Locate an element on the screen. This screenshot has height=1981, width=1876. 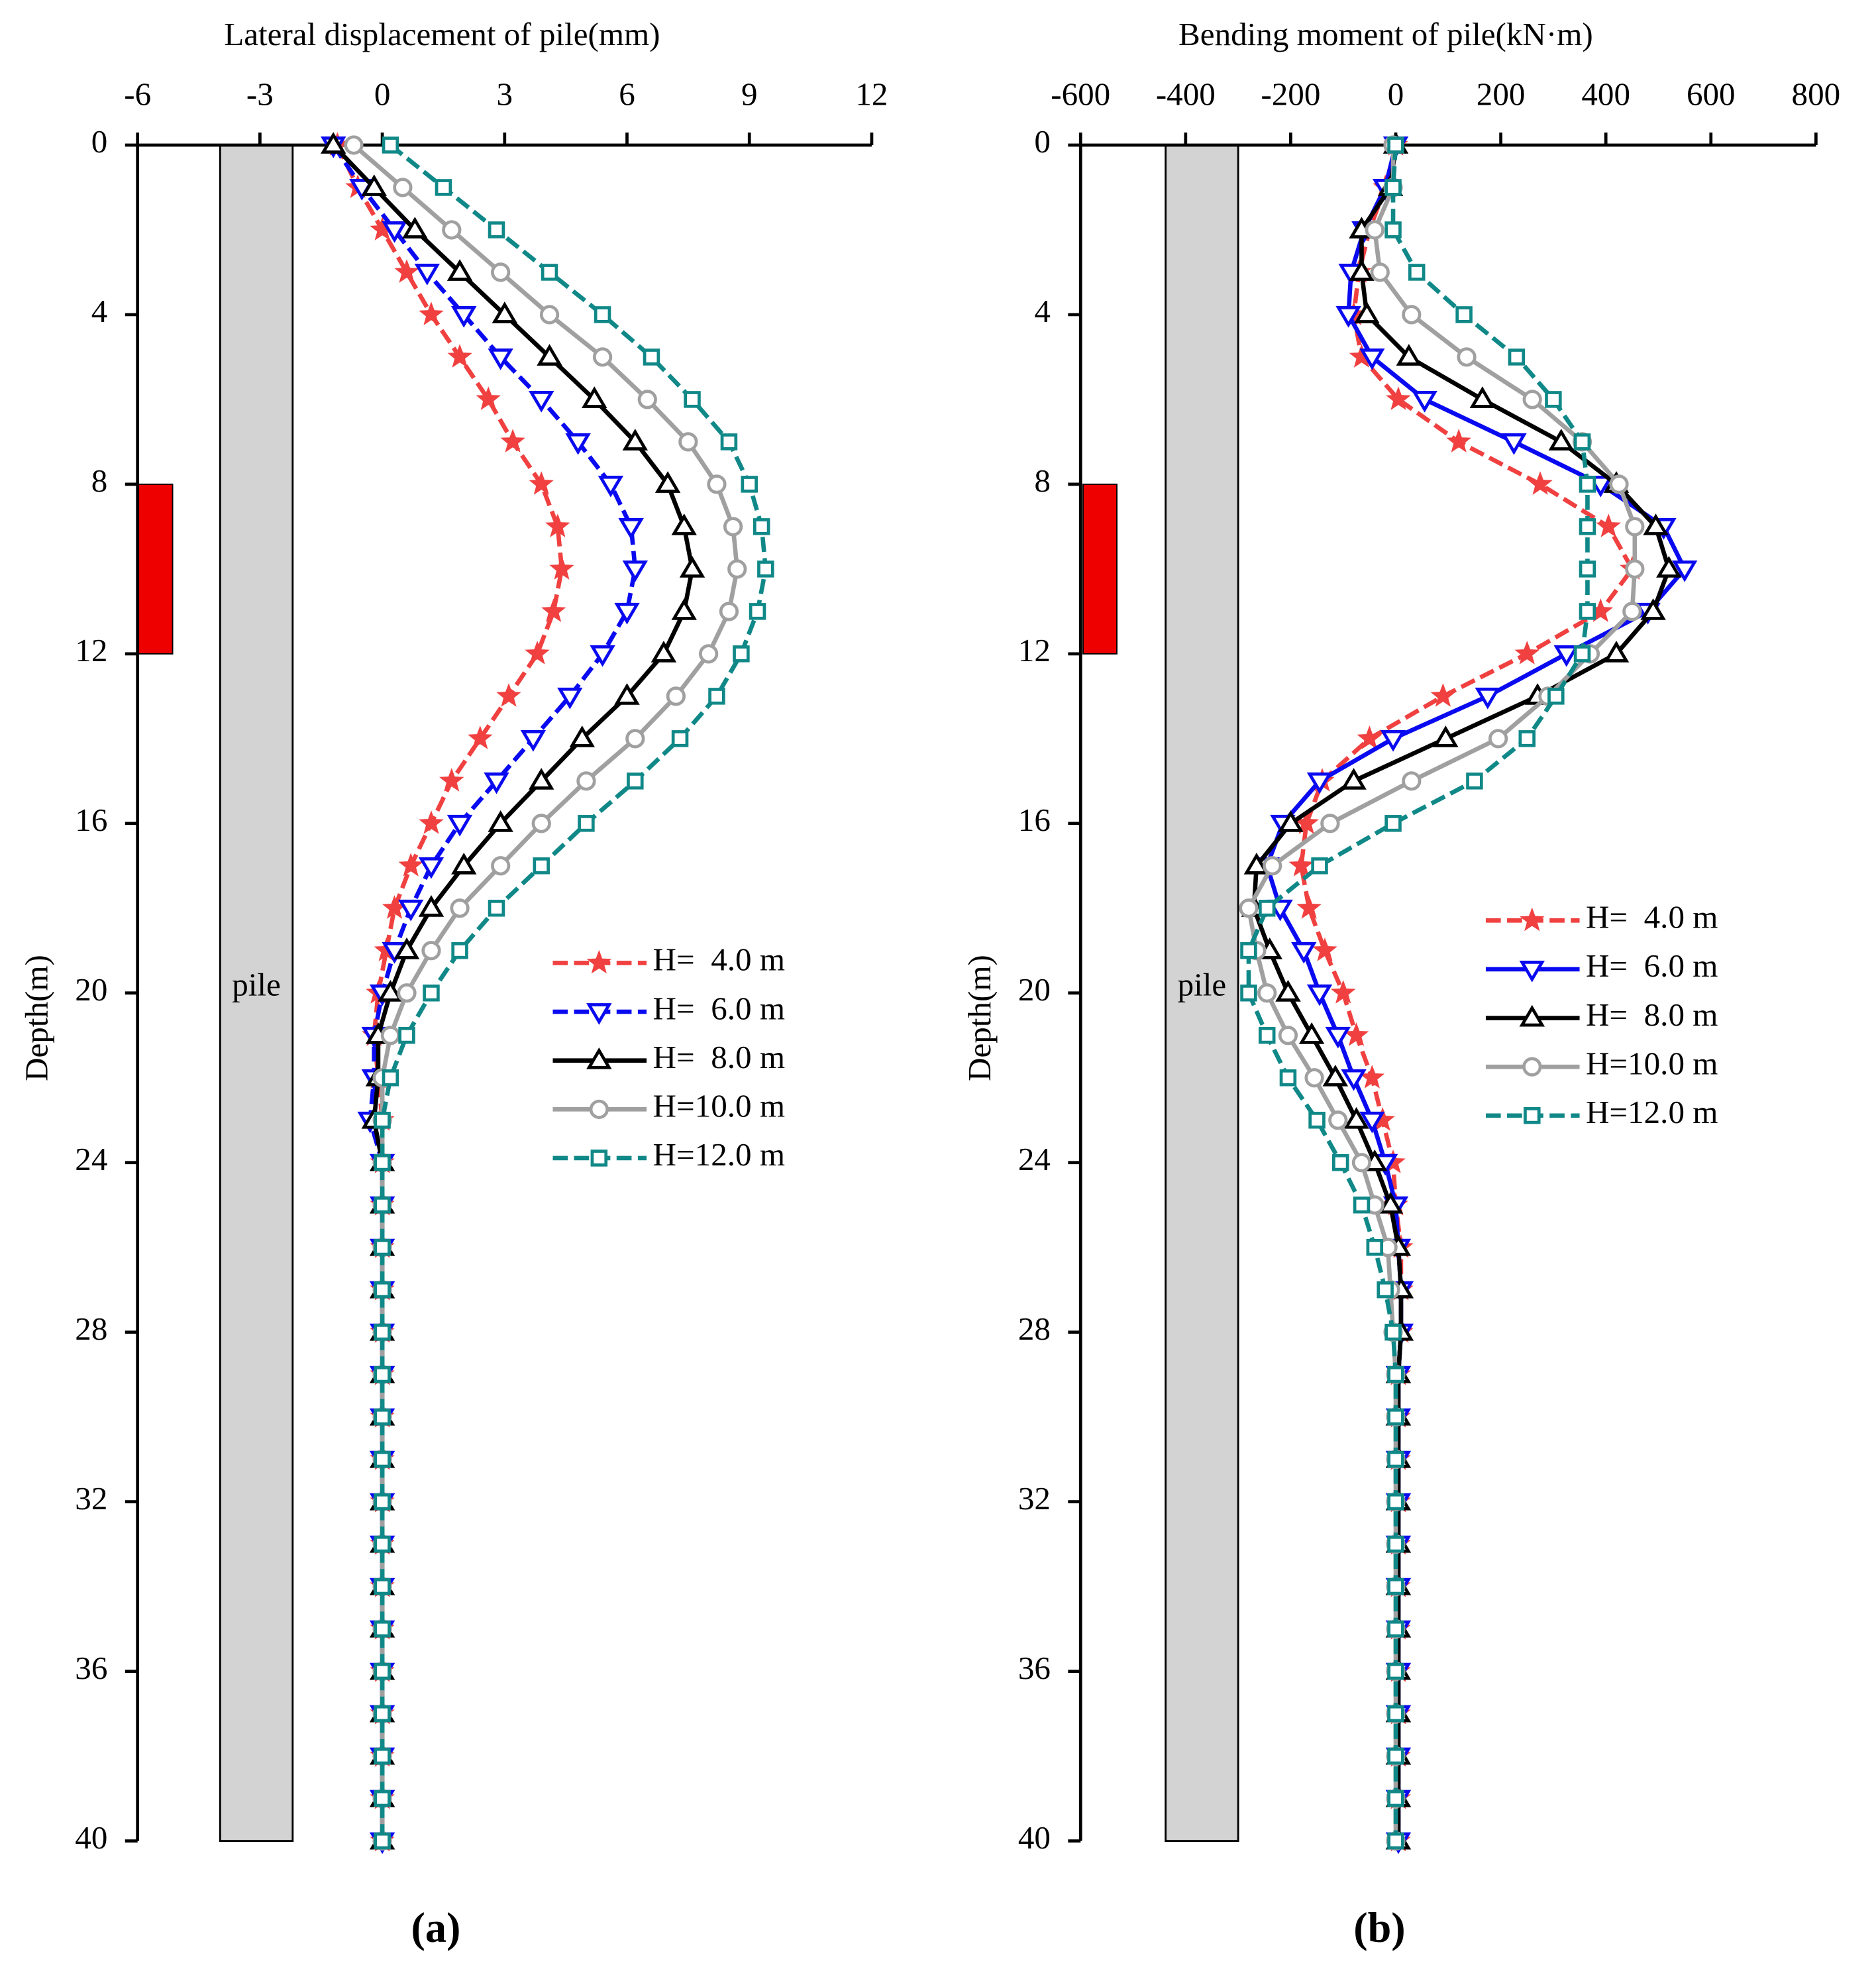
pile is located at coordinates (256, 993).